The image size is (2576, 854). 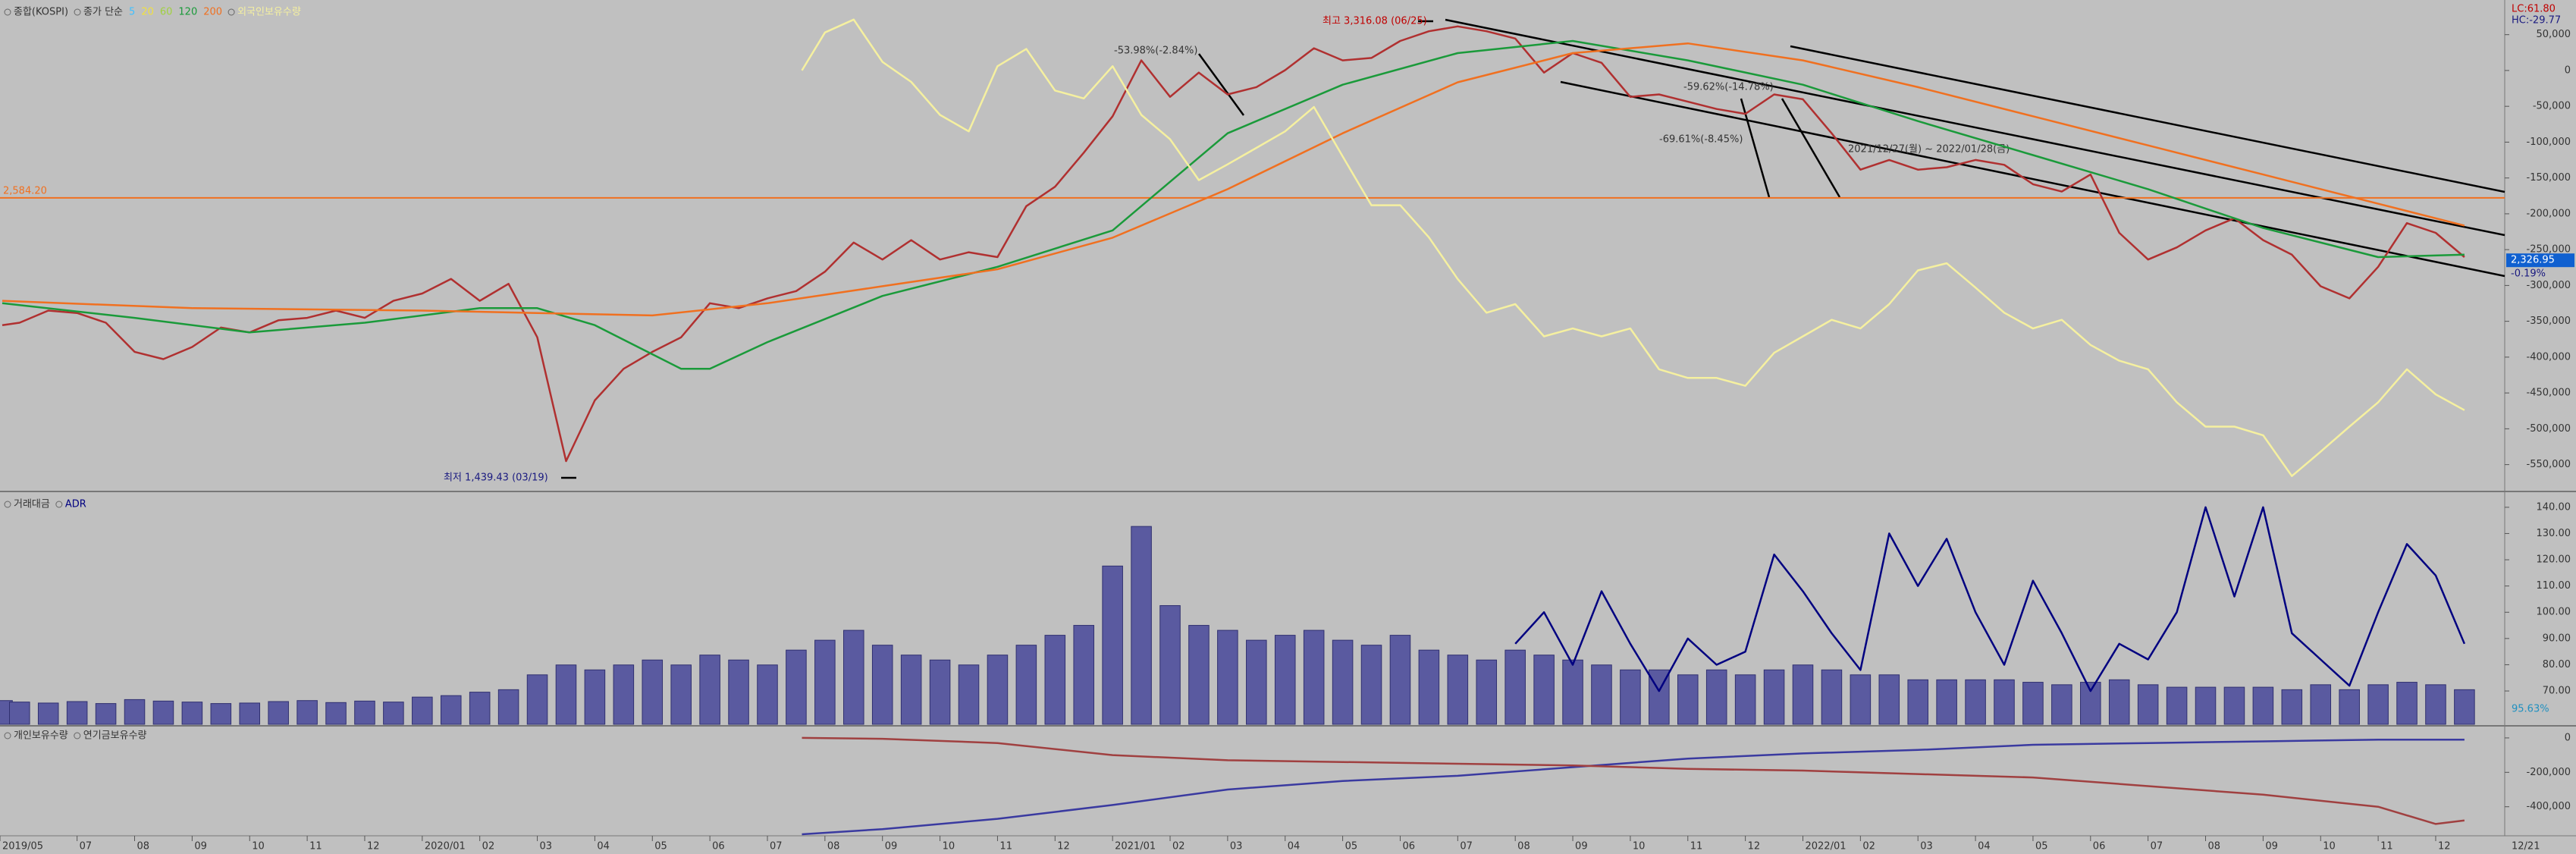 What do you see at coordinates (2557, 664) in the screenshot?
I see `y-tick-label: 80.00` at bounding box center [2557, 664].